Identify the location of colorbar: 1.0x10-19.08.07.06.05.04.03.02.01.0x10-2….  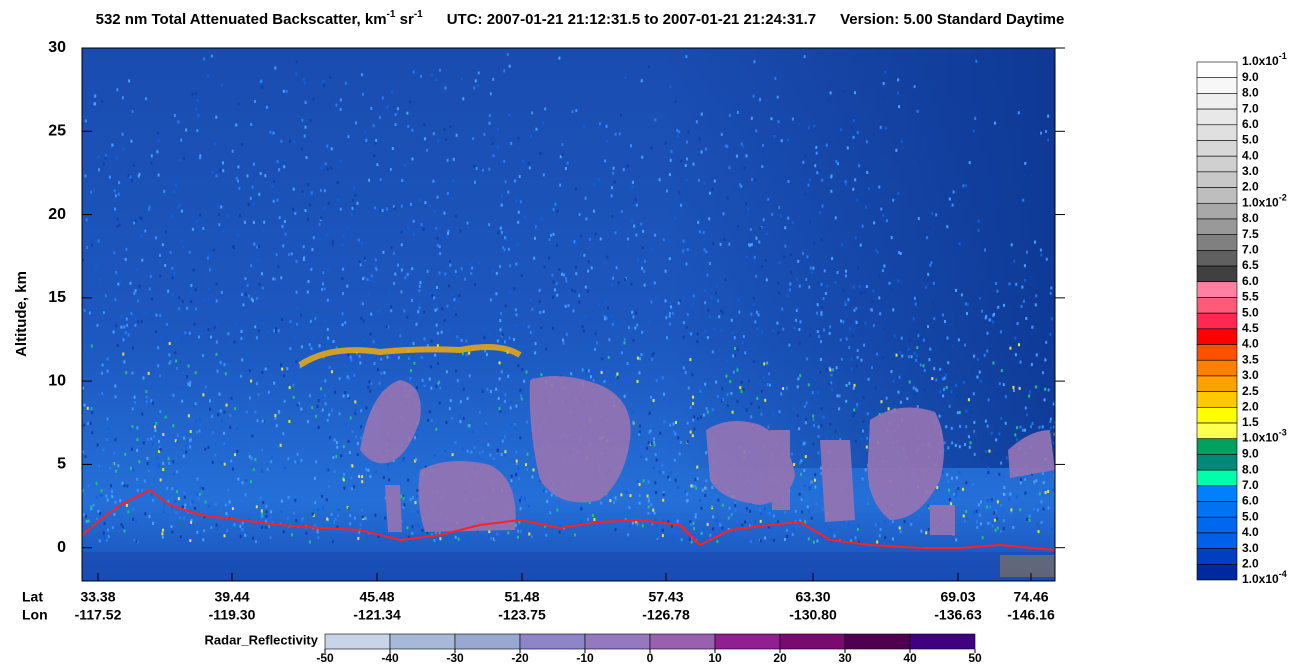
(1241, 318).